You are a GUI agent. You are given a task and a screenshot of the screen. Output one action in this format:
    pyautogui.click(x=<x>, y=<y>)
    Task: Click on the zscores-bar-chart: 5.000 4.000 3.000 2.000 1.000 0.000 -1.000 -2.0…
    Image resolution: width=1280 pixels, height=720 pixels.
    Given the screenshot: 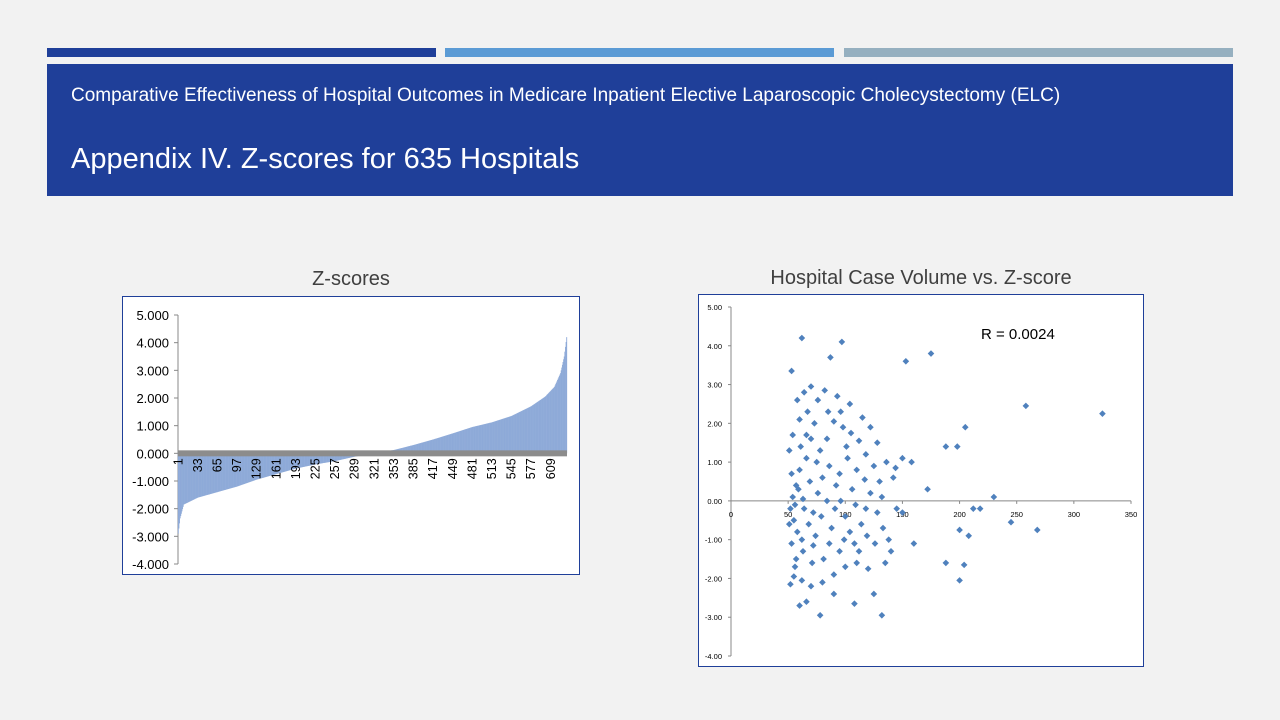 What is the action you would take?
    pyautogui.click(x=350, y=440)
    